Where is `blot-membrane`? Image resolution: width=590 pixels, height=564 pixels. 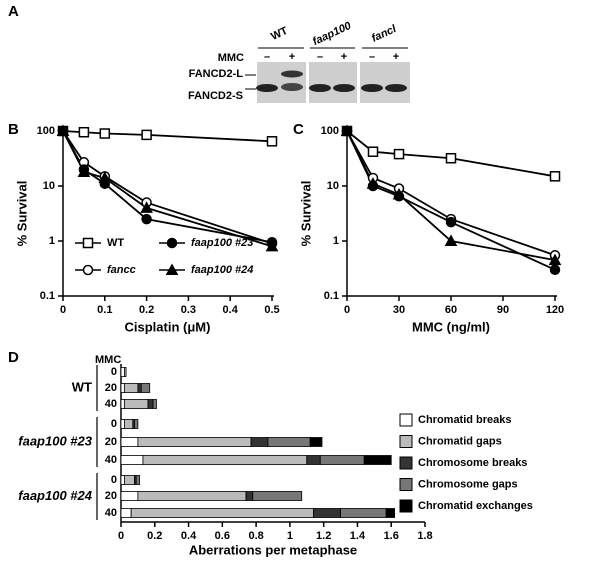
blot-membrane is located at coordinates (333, 82).